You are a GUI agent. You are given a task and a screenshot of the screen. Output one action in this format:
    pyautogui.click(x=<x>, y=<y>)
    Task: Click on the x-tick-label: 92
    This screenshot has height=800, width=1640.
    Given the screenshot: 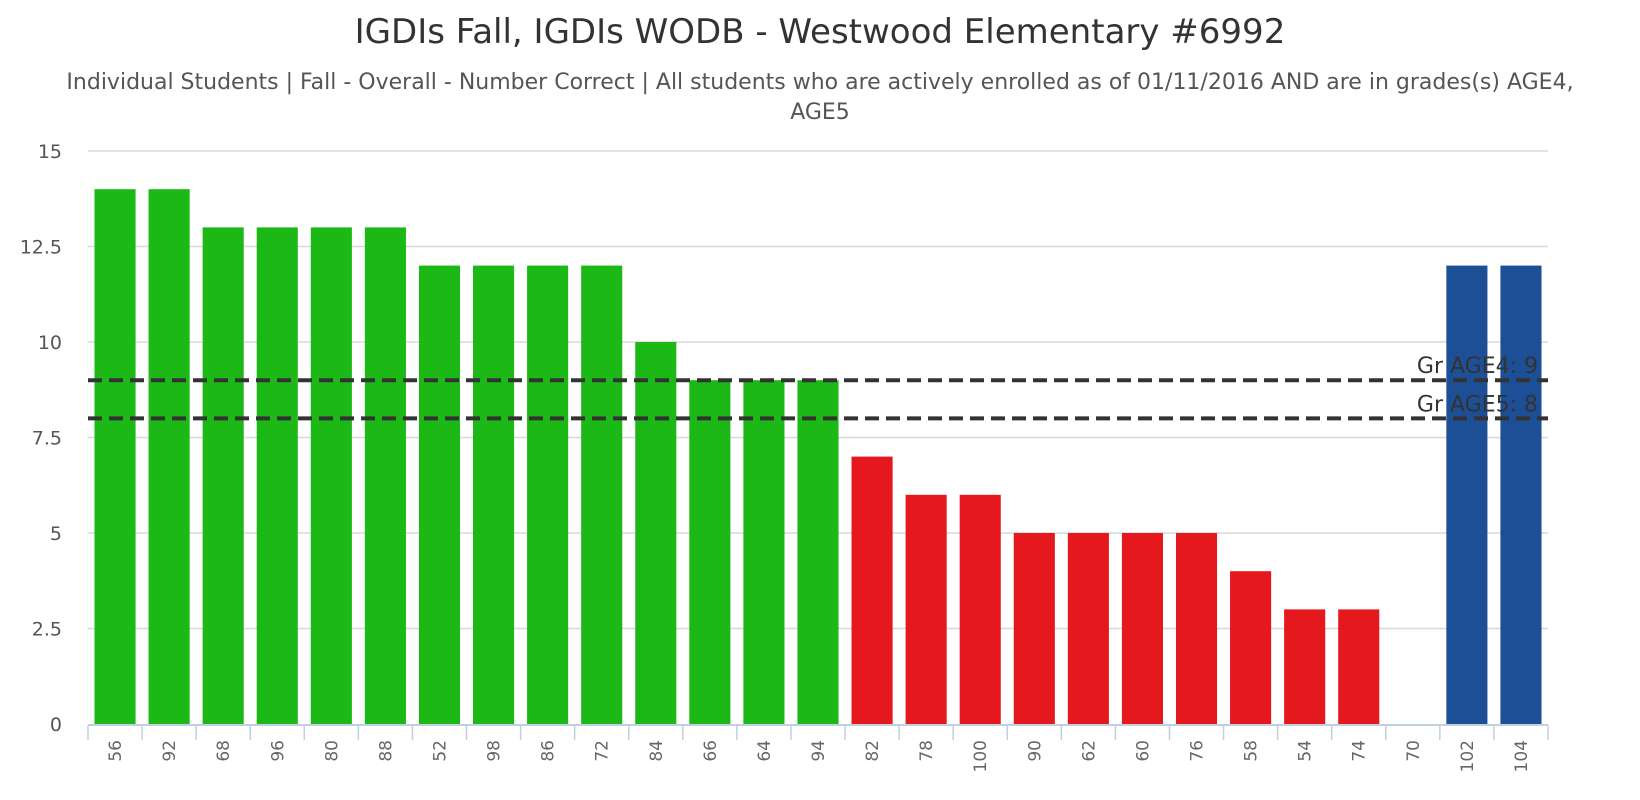 What is the action you would take?
    pyautogui.click(x=170, y=751)
    